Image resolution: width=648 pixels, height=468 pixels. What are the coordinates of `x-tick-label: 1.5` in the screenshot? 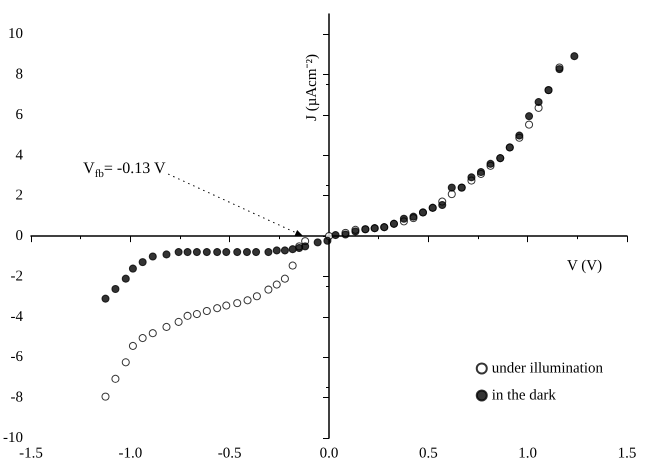 It's located at (627, 454).